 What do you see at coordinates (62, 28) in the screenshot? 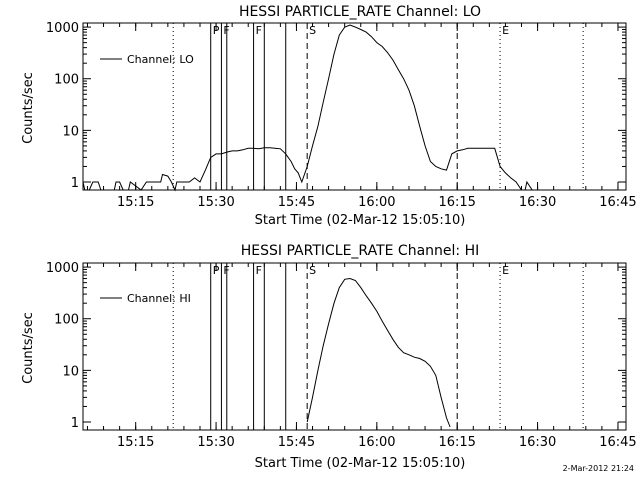
I see `lo-y-tick-label: 1000` at bounding box center [62, 28].